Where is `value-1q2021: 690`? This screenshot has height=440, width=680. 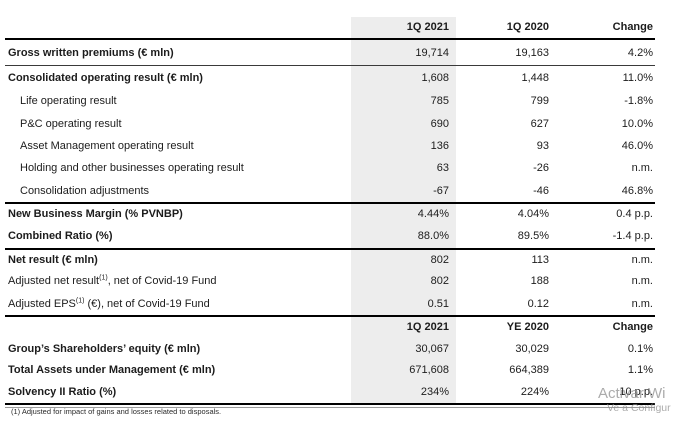 value-1q2021: 690 is located at coordinates (439, 123).